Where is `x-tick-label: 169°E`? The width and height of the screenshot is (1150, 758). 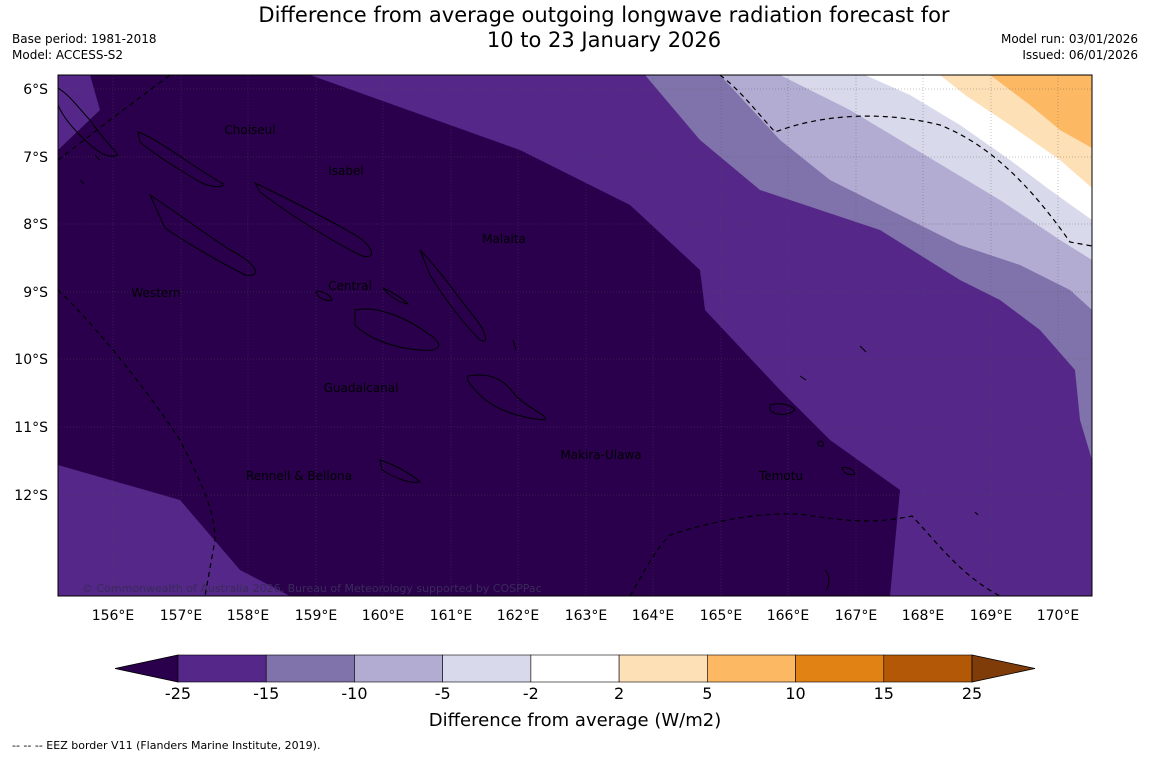 x-tick-label: 169°E is located at coordinates (991, 616).